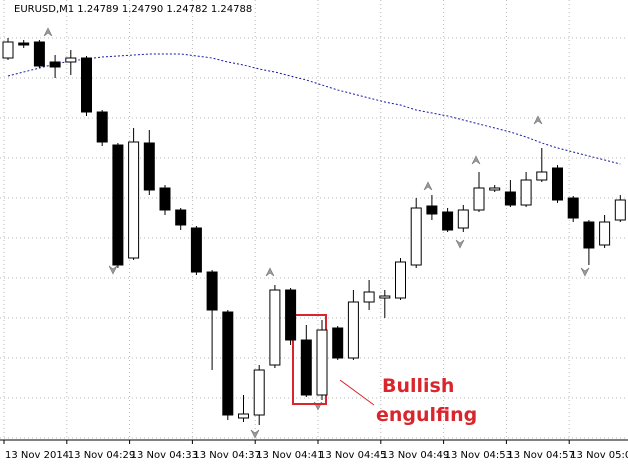 The width and height of the screenshot is (628, 465). Describe the element at coordinates (226, 455) in the screenshot. I see `x-tick-label: 13 Nov 04:37` at that location.